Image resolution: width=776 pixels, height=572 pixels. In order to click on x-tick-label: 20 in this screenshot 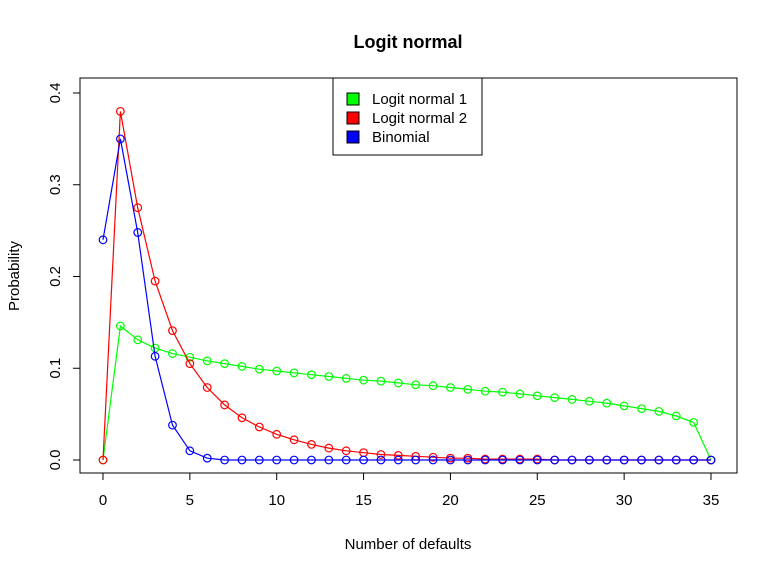, I will do `click(450, 500)`.